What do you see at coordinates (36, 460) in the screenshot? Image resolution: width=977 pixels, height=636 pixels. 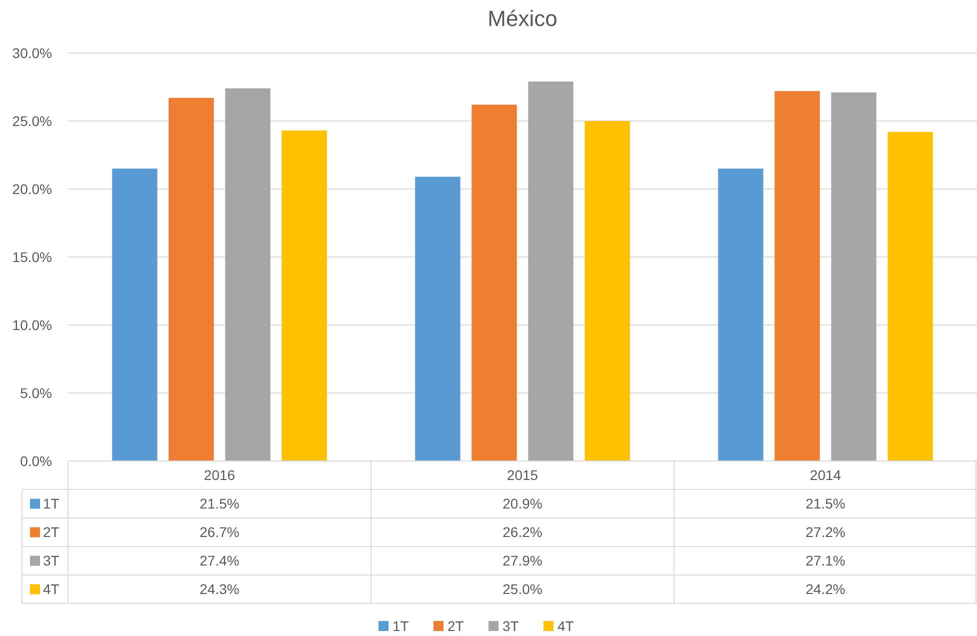 I see `y-tick-label: 0.0%` at bounding box center [36, 460].